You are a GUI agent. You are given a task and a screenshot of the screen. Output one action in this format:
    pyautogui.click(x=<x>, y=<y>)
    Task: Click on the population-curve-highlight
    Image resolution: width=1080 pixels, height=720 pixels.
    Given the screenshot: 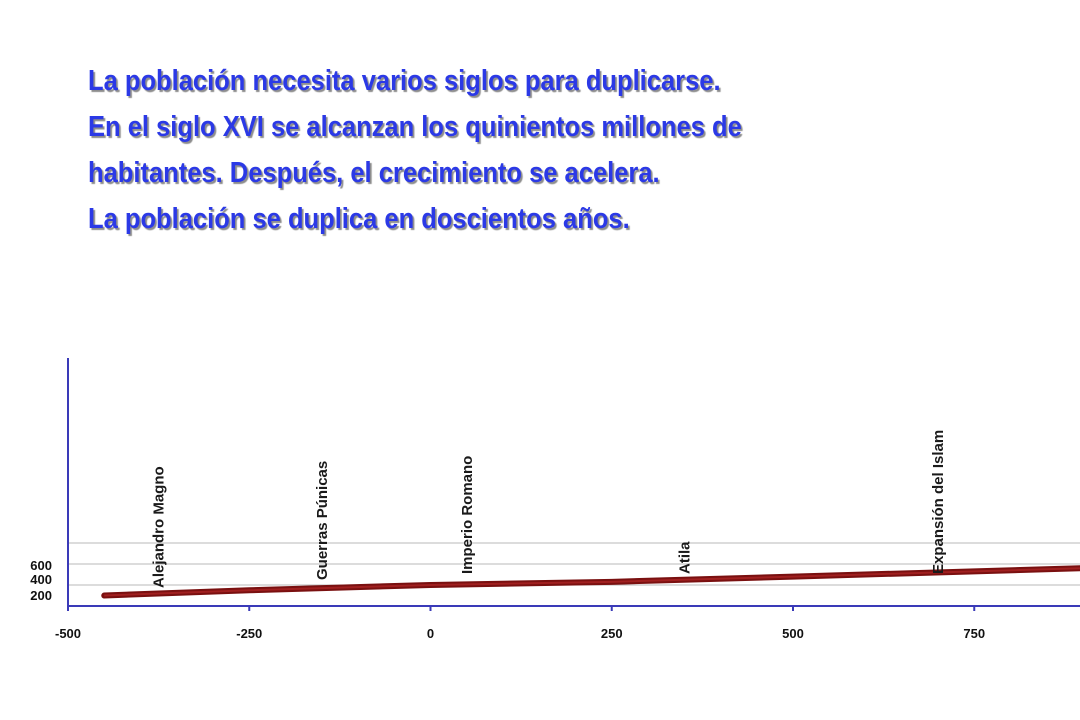 What is the action you would take?
    pyautogui.click(x=592, y=582)
    